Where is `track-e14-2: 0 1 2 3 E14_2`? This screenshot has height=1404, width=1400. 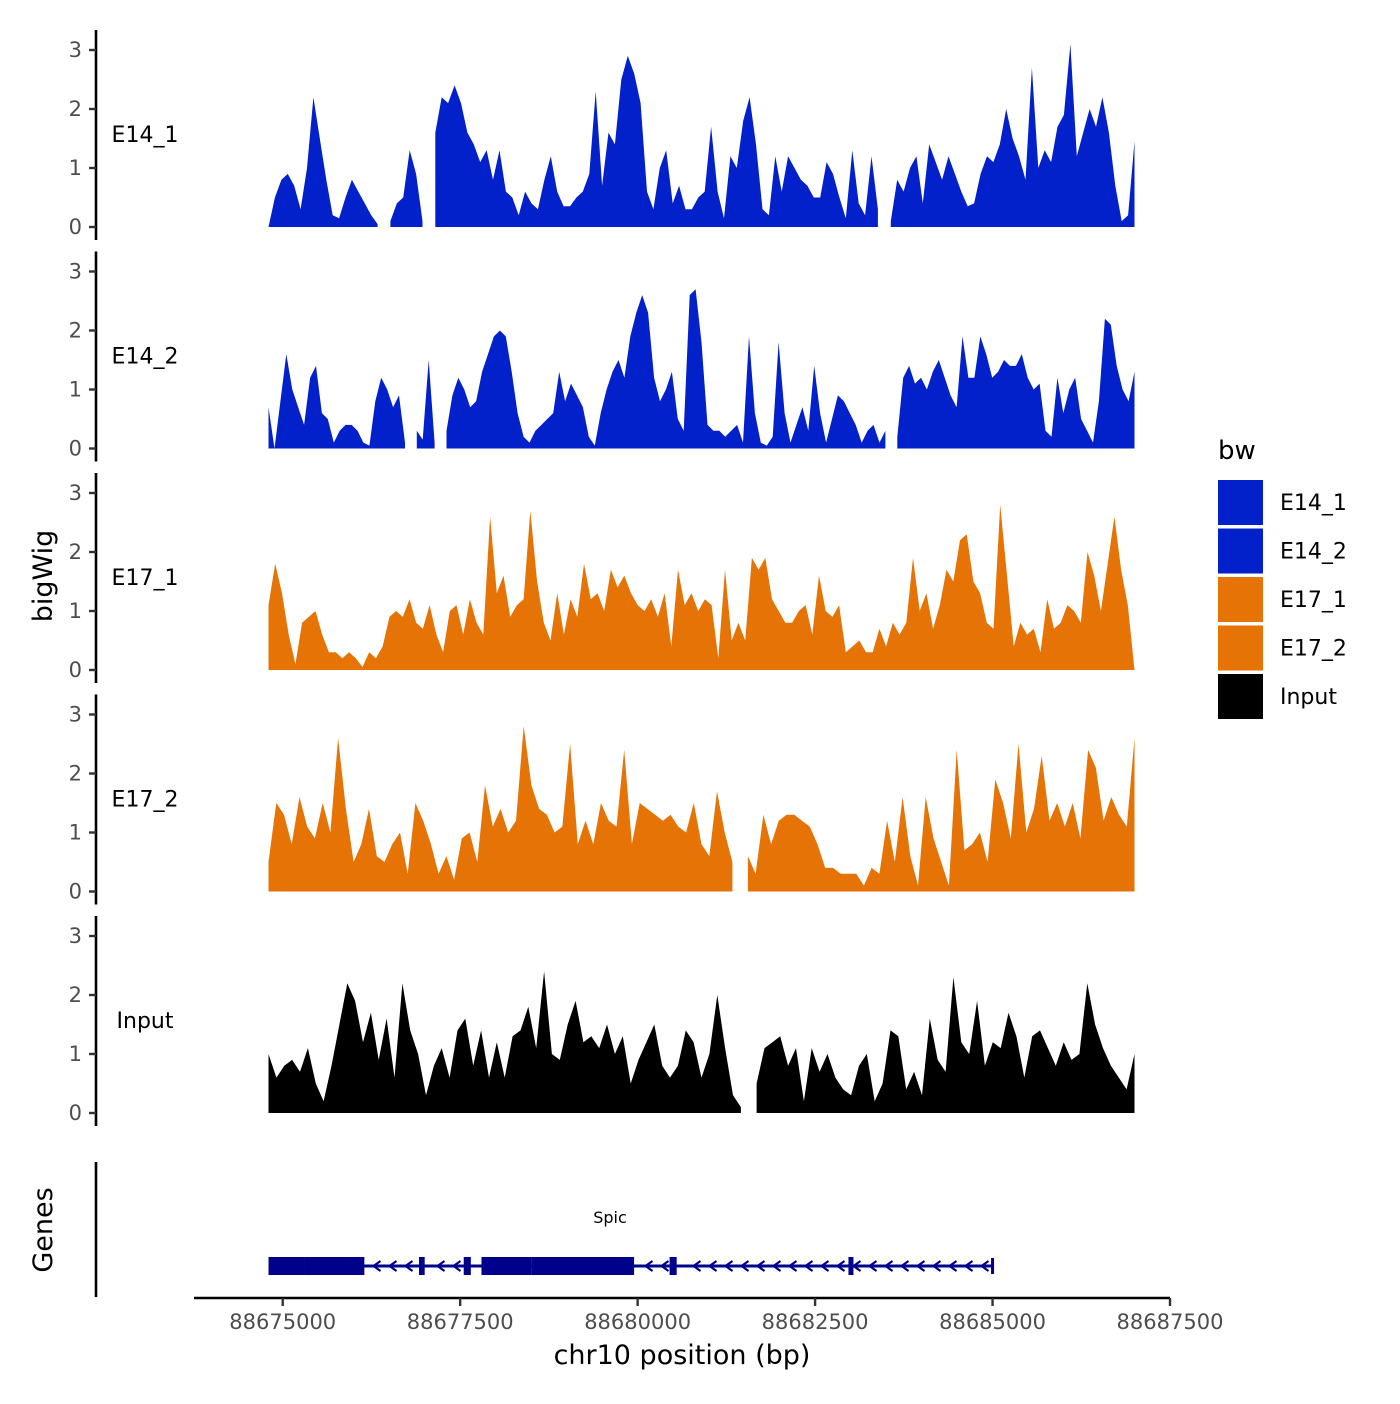 track-e14-2: 0 1 2 3 E14_2 is located at coordinates (602, 356).